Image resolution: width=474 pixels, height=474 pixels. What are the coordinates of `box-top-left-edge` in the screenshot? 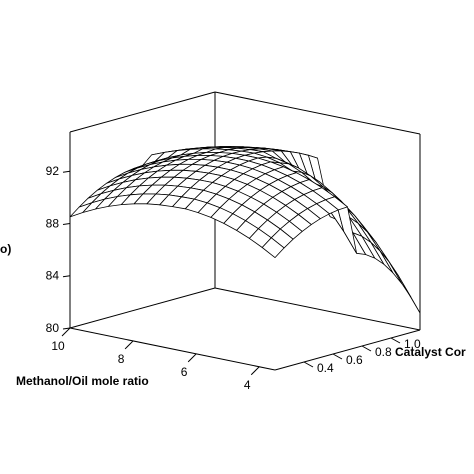 It's located at (142, 112).